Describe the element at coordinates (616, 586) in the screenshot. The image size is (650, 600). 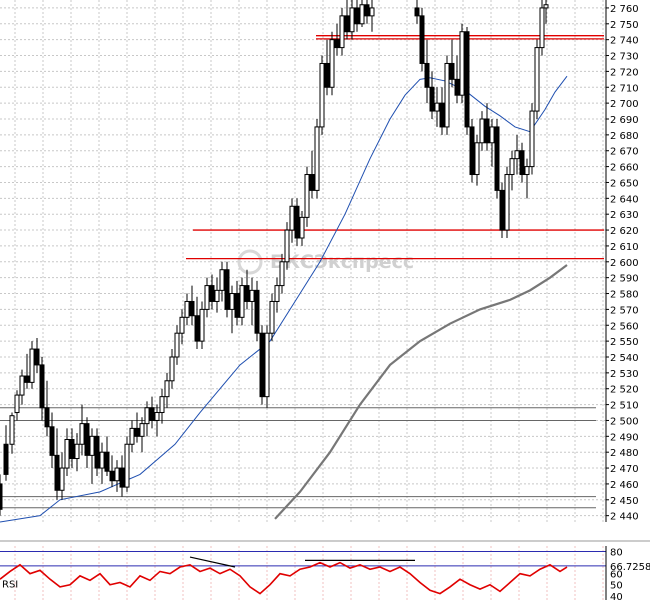
I see `rsi-tick-label: 50` at that location.